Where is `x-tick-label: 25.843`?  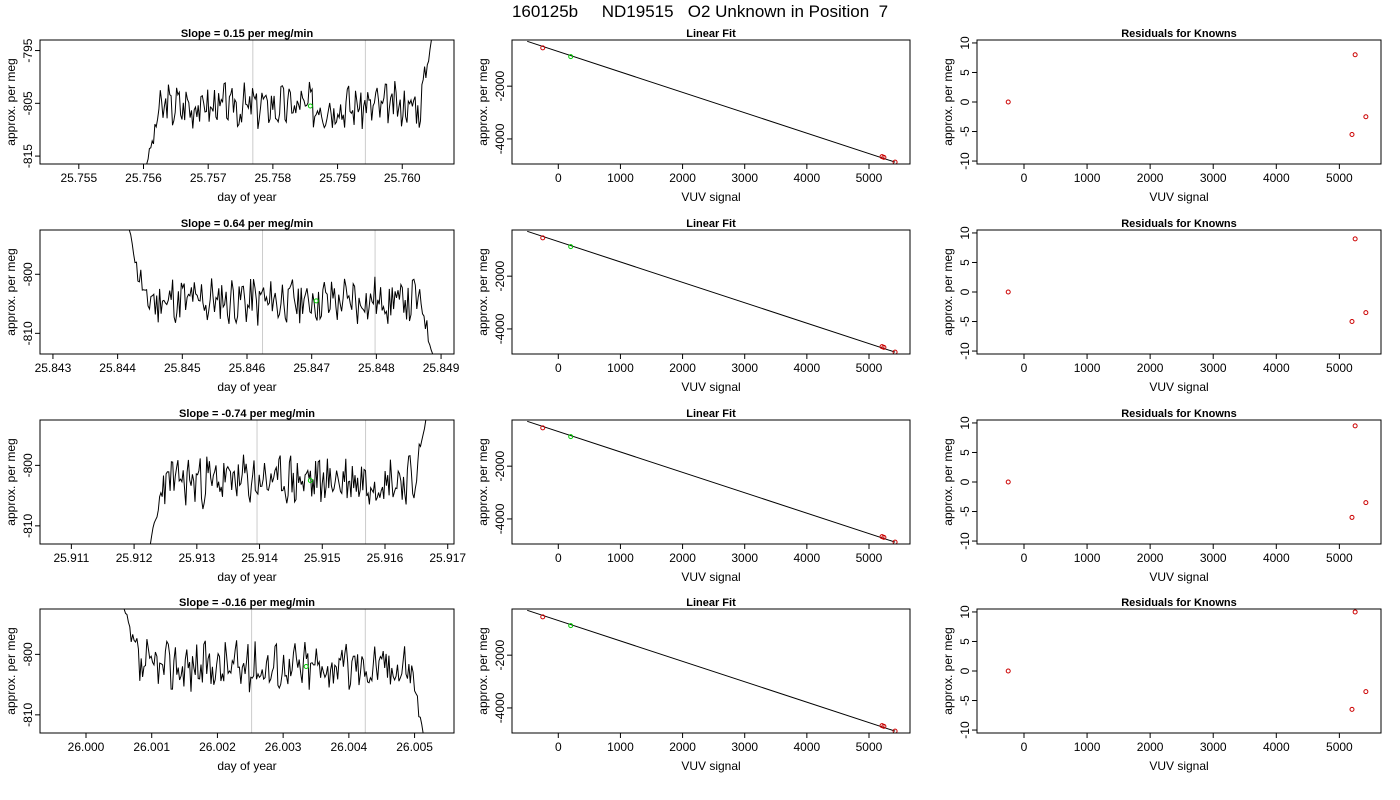
x-tick-label: 25.843 is located at coordinates (53, 368).